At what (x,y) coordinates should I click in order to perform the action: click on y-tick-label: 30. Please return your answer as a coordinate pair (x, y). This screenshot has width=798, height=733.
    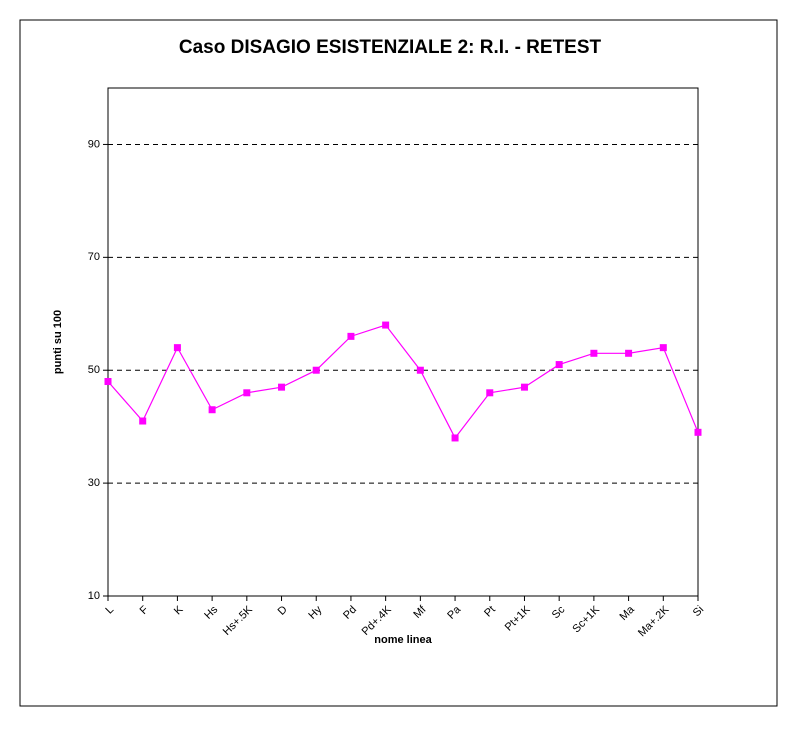
    Looking at the image, I should click on (94, 483).